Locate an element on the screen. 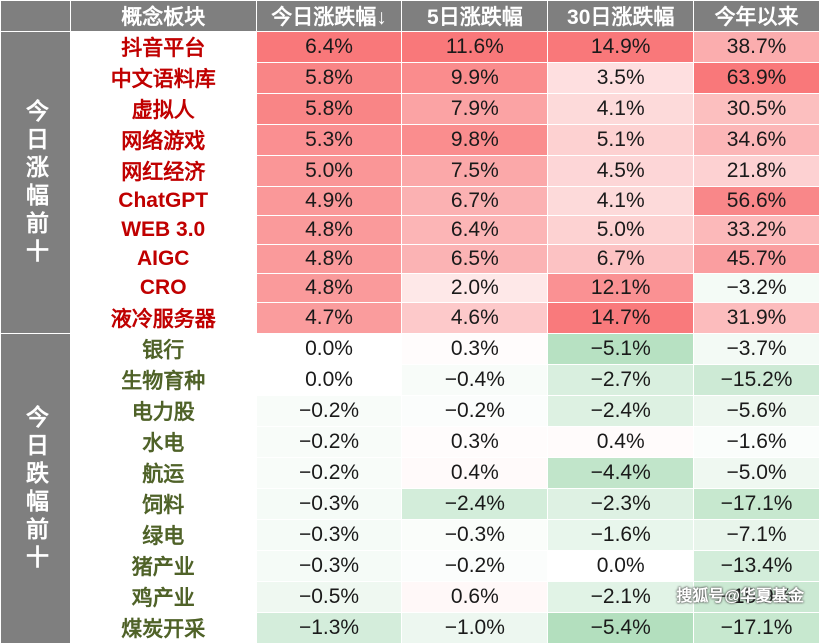 Image resolution: width=820 pixels, height=644 pixels. value-cell: −0.4% is located at coordinates (475, 380).